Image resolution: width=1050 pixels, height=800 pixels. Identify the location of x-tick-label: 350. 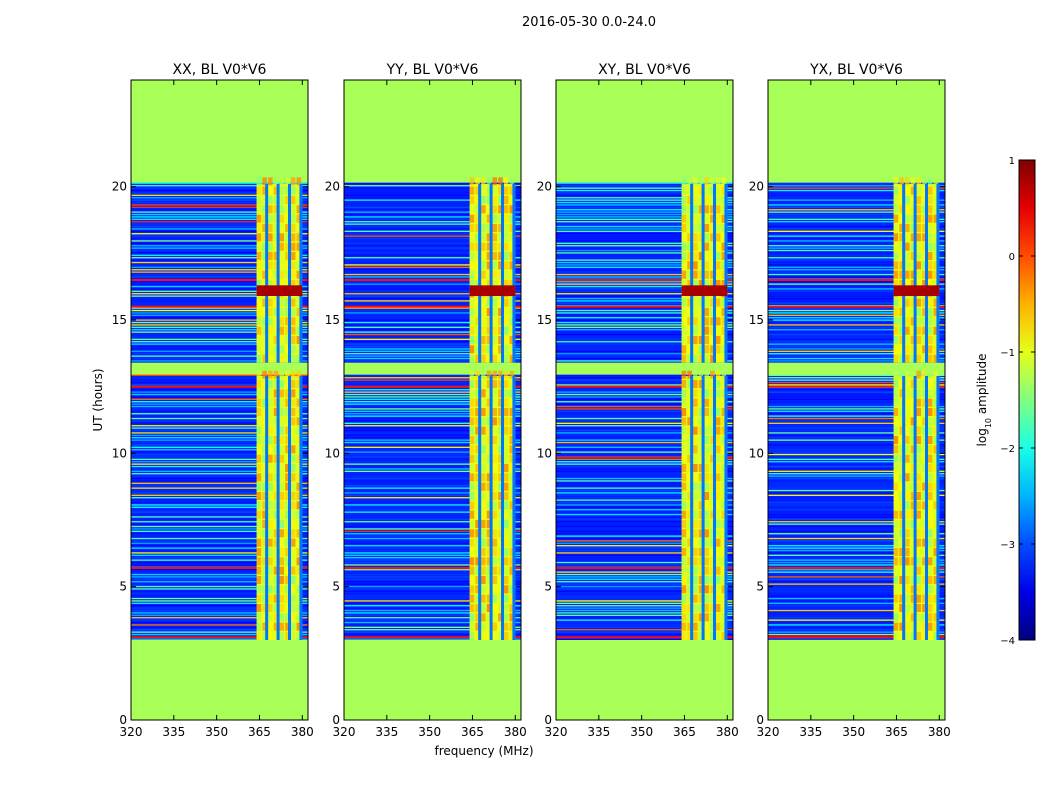
(216, 732).